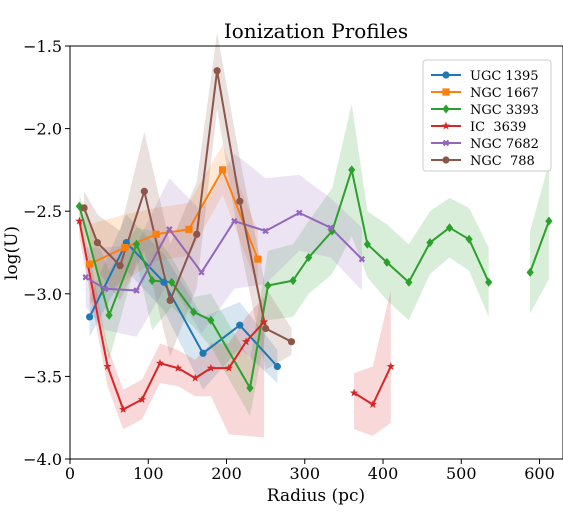 This screenshot has width=563, height=531. I want to click on legend-label: NGC 788, so click(502, 161).